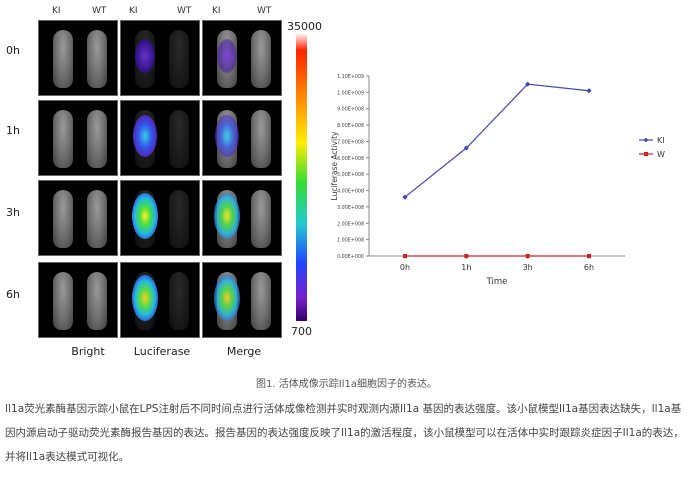  I want to click on row-label-1h: 1h, so click(13, 130).